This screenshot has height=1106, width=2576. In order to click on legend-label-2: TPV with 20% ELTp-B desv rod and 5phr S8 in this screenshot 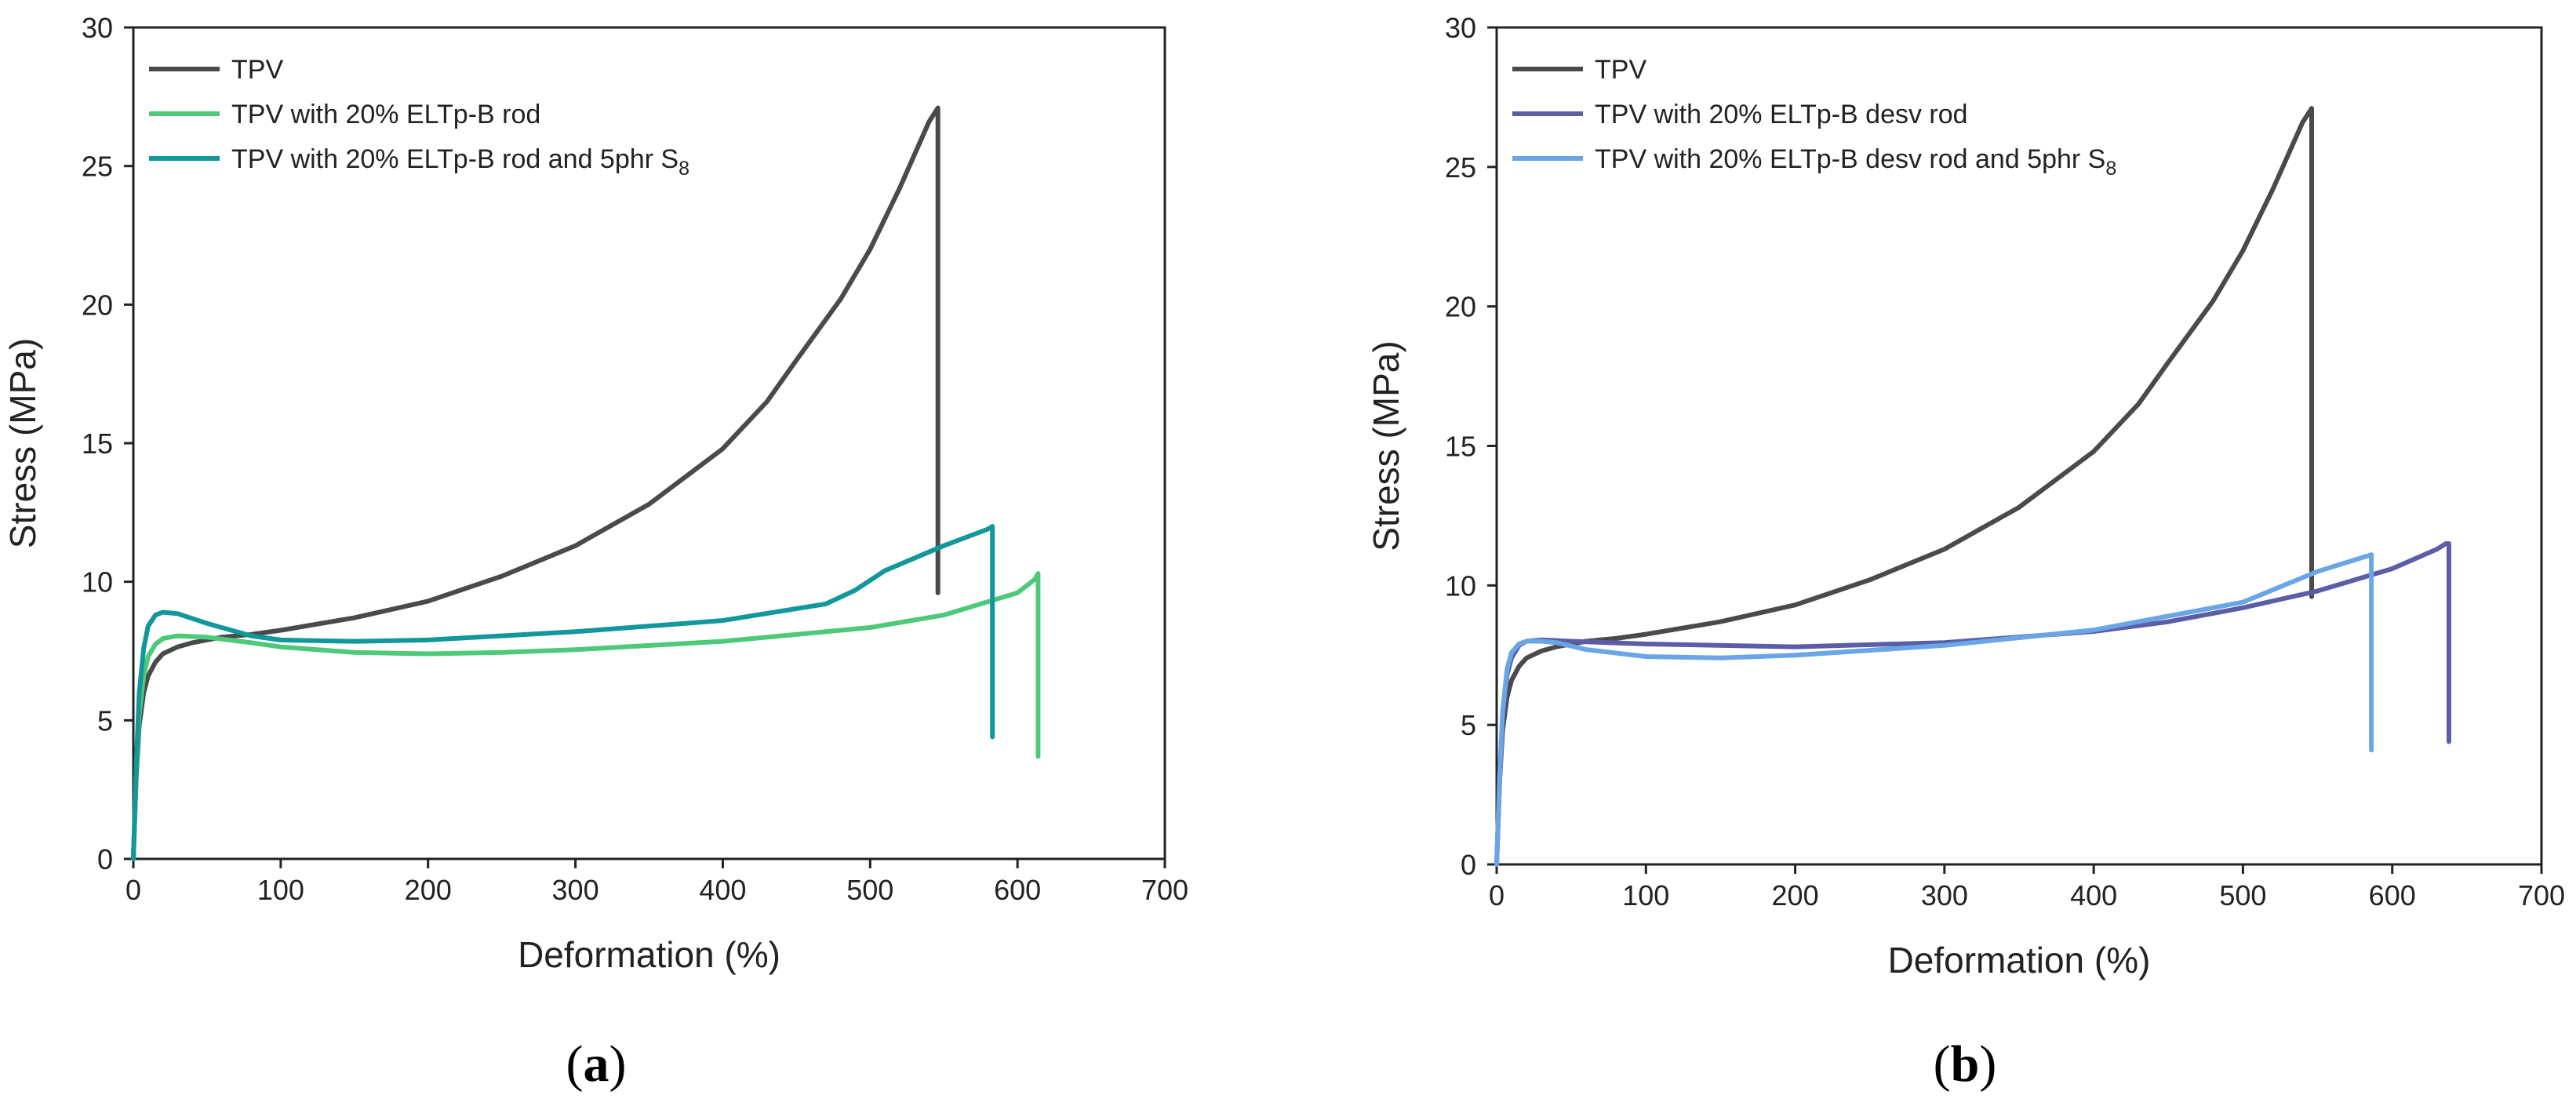, I will do `click(1856, 162)`.